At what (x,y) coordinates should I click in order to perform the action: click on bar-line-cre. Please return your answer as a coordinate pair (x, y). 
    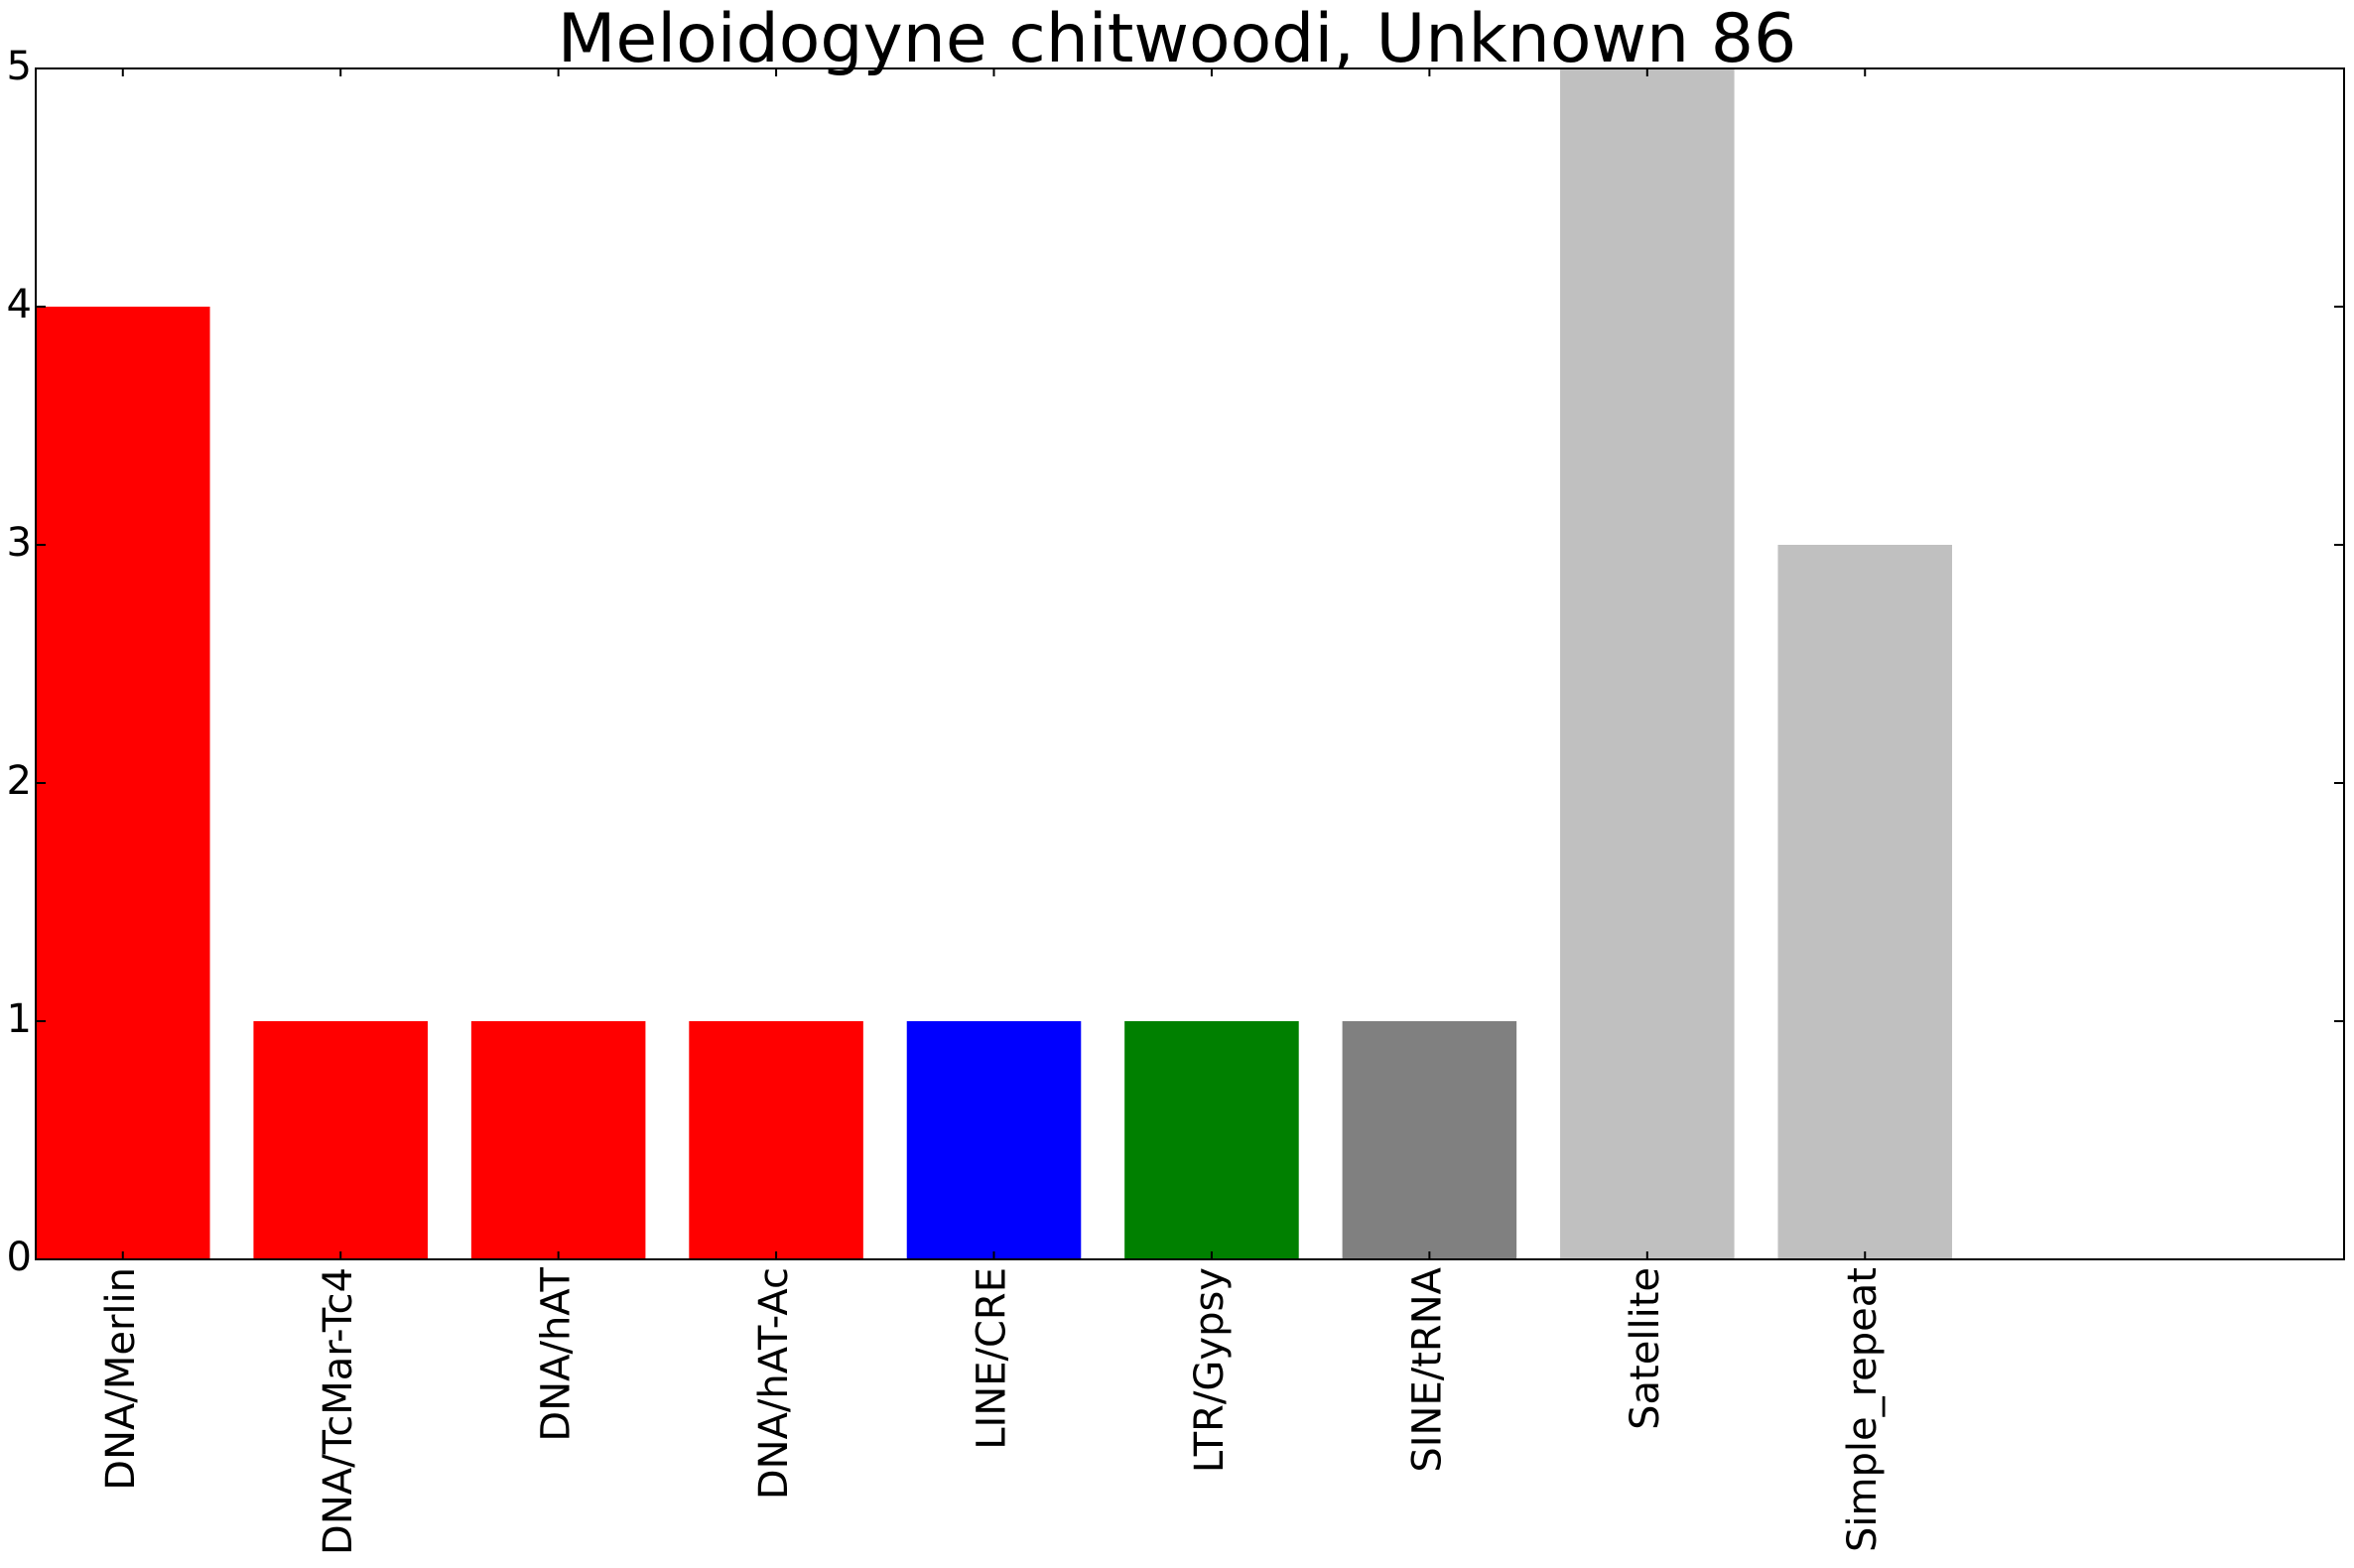
    Looking at the image, I should click on (994, 1140).